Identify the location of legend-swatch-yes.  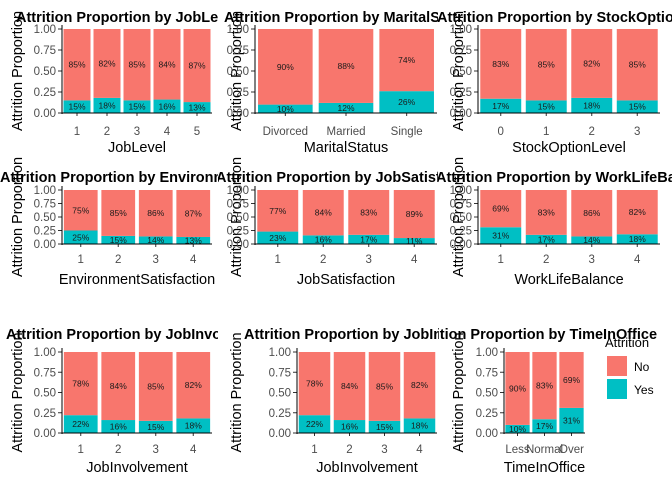
(617, 389).